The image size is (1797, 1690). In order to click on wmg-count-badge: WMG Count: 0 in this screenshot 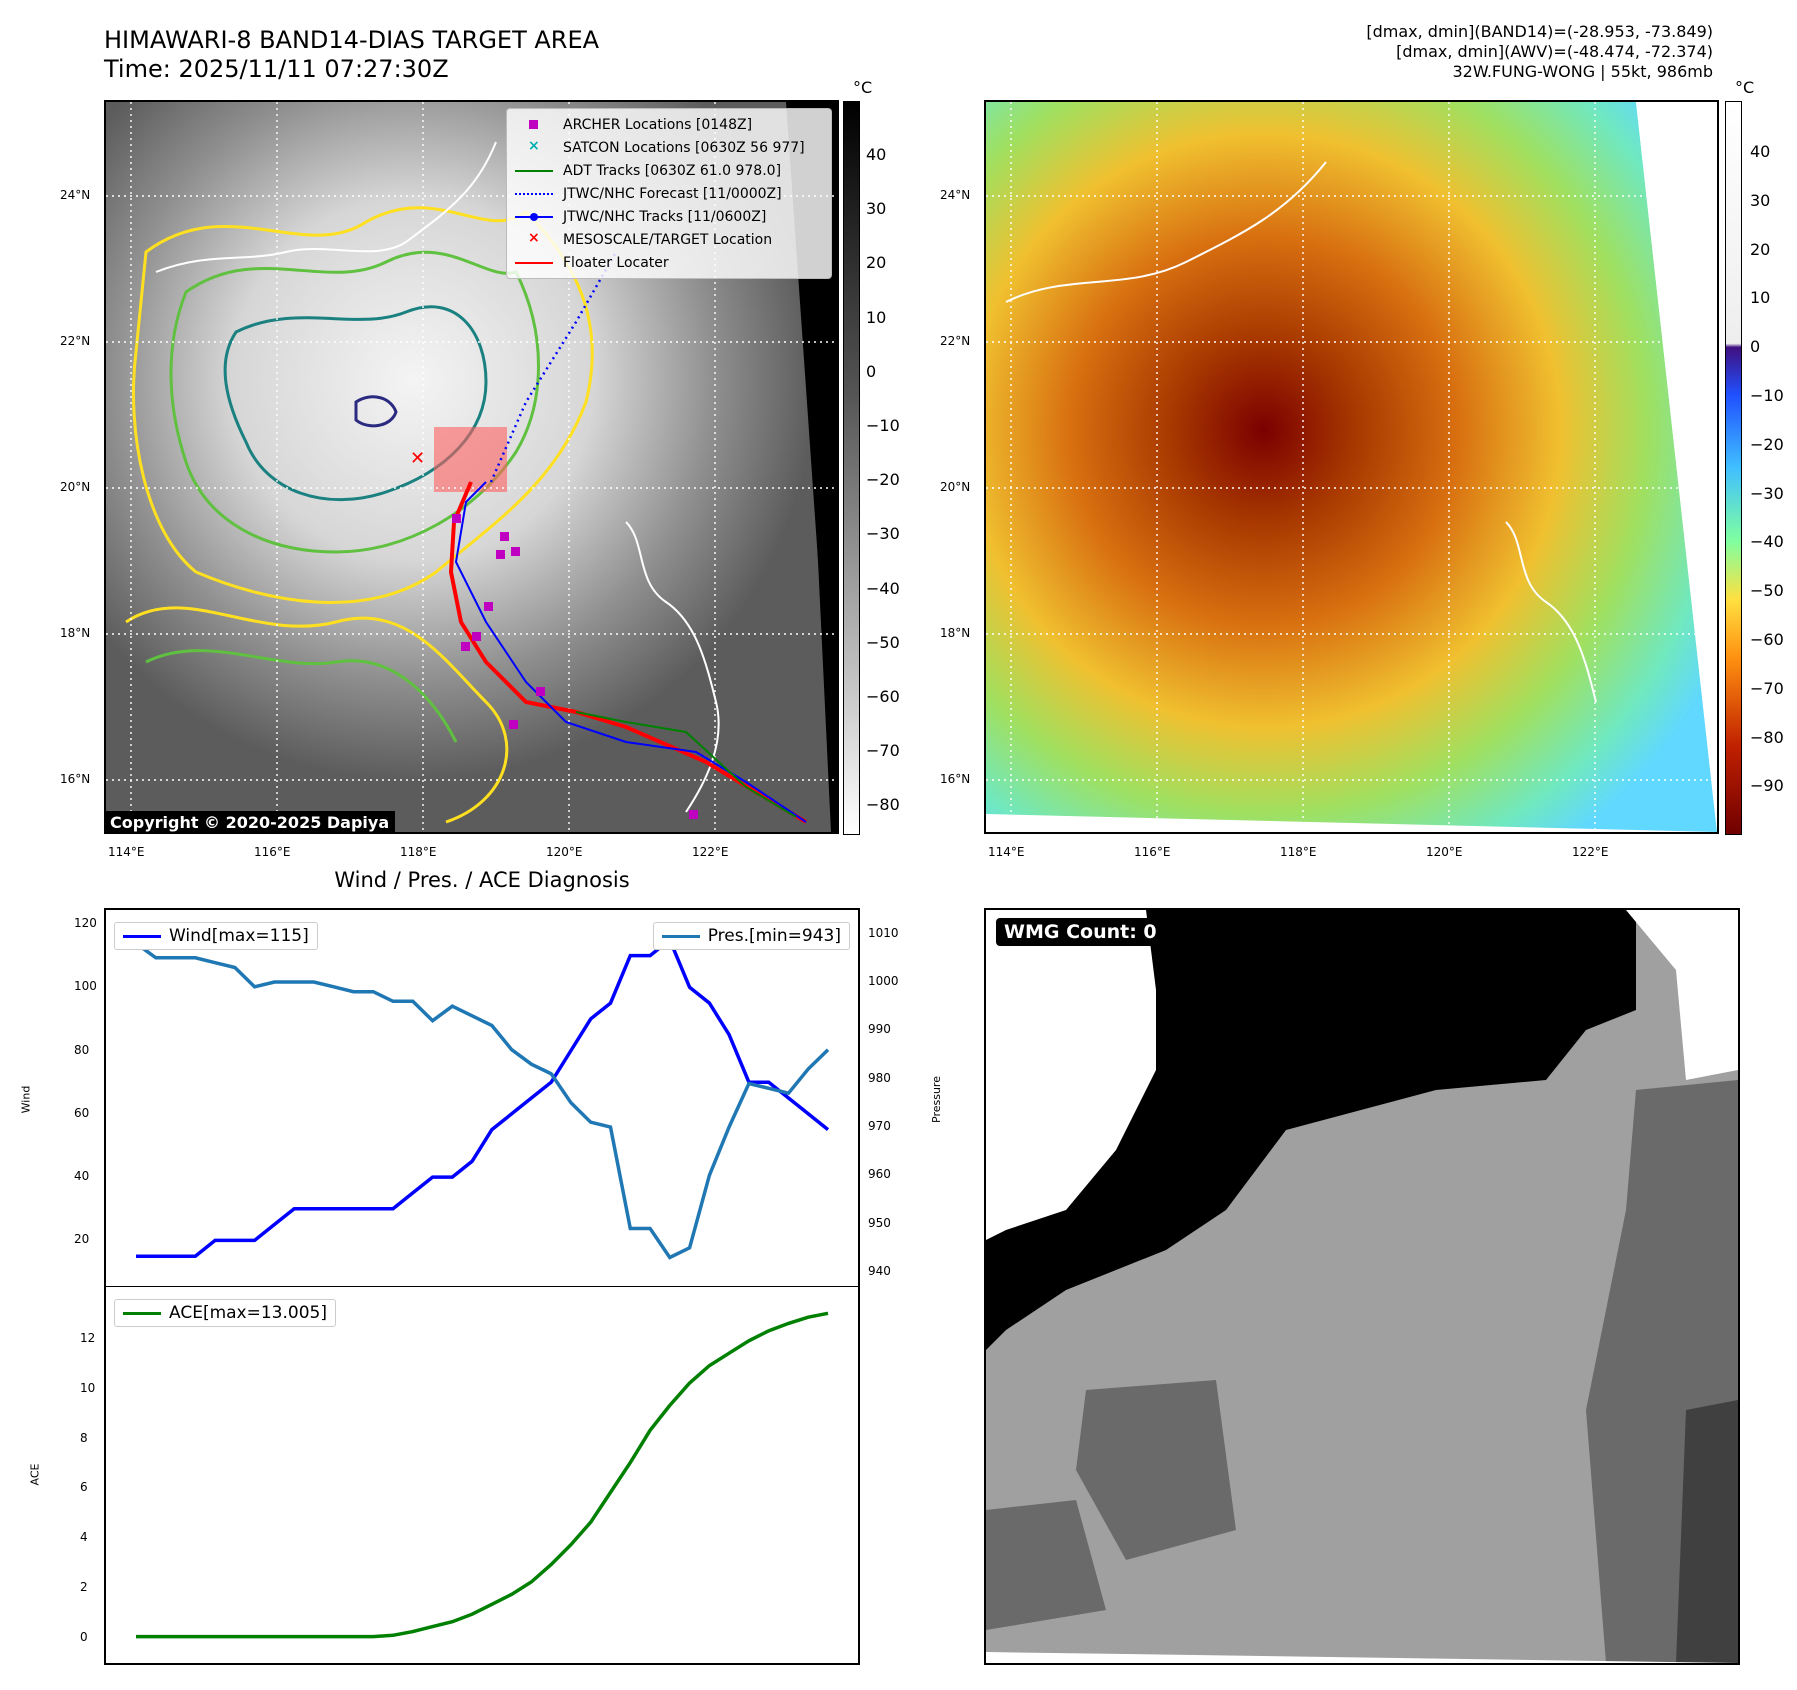, I will do `click(1080, 932)`.